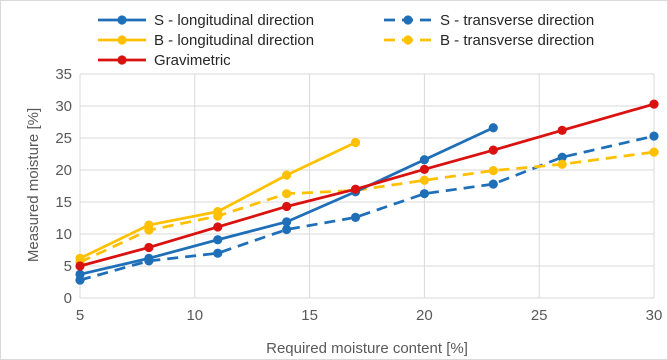 This screenshot has height=360, width=668. What do you see at coordinates (194, 315) in the screenshot?
I see `x-tick-label: 10` at bounding box center [194, 315].